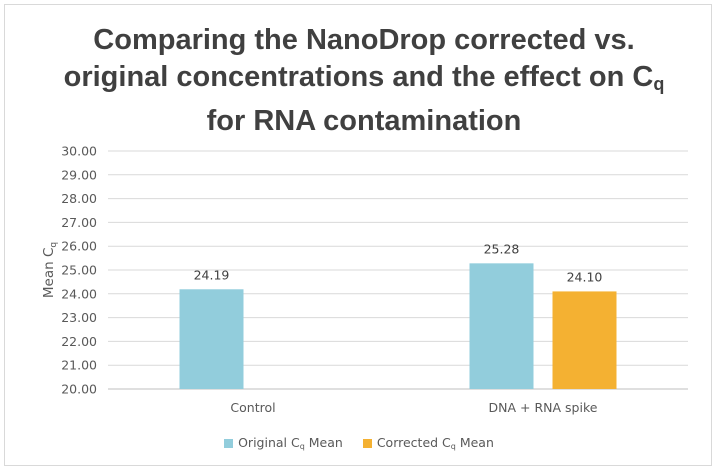 The height and width of the screenshot is (474, 718). Describe the element at coordinates (364, 121) in the screenshot. I see `chart-title-tail: for RNA contamination` at that location.